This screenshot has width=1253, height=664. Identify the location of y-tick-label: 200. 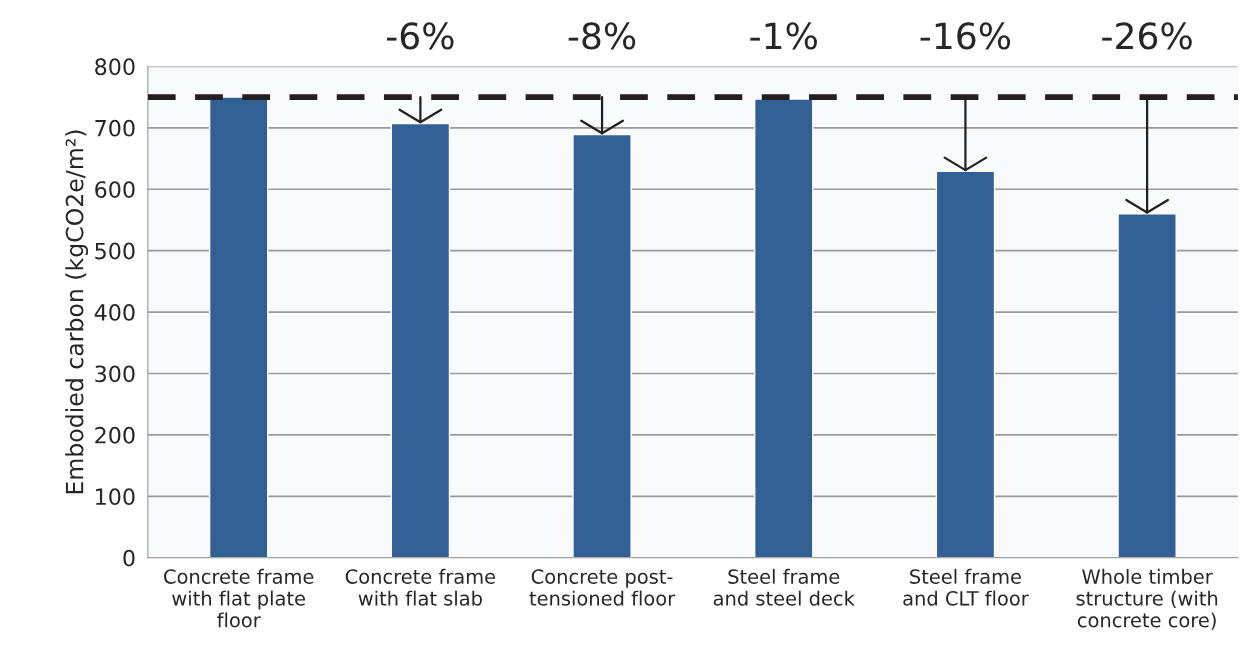
(115, 435).